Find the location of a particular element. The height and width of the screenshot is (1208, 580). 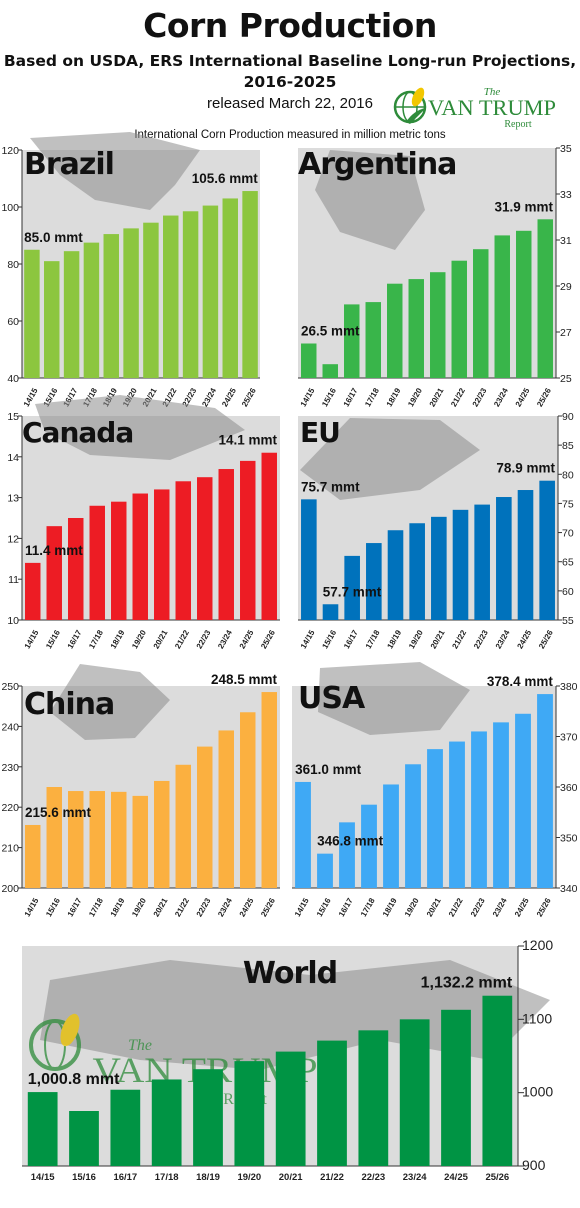

eu-y-tick-label: 85 is located at coordinates (568, 446).